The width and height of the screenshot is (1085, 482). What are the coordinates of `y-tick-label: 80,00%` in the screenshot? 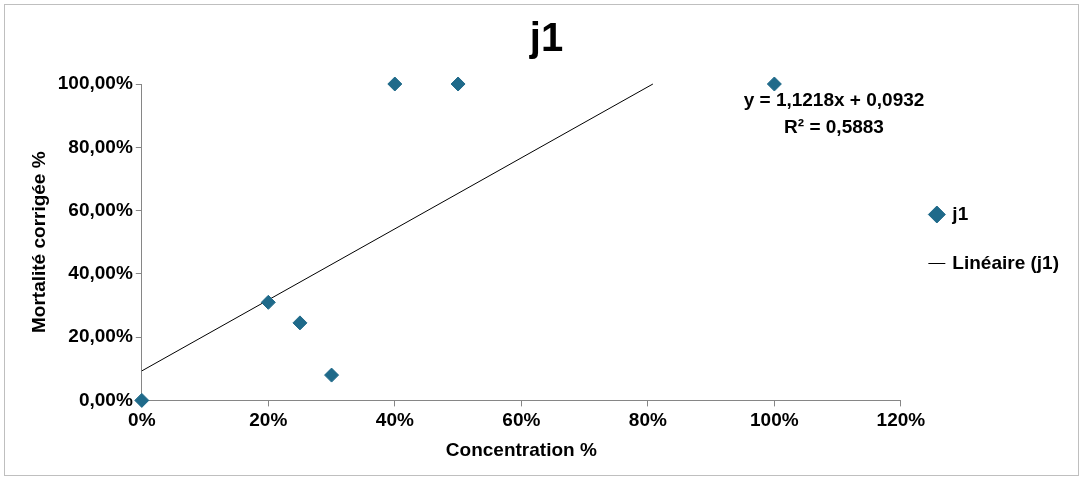 It's located at (100, 146).